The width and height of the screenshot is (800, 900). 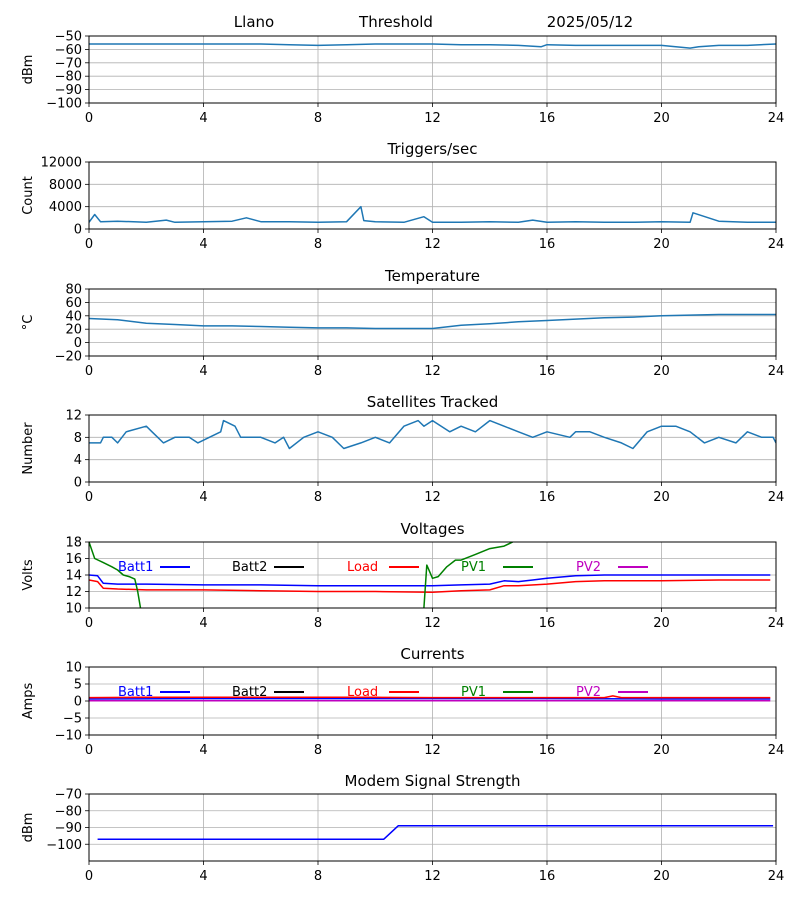 What do you see at coordinates (254, 22) in the screenshot?
I see `header-station: Llano` at bounding box center [254, 22].